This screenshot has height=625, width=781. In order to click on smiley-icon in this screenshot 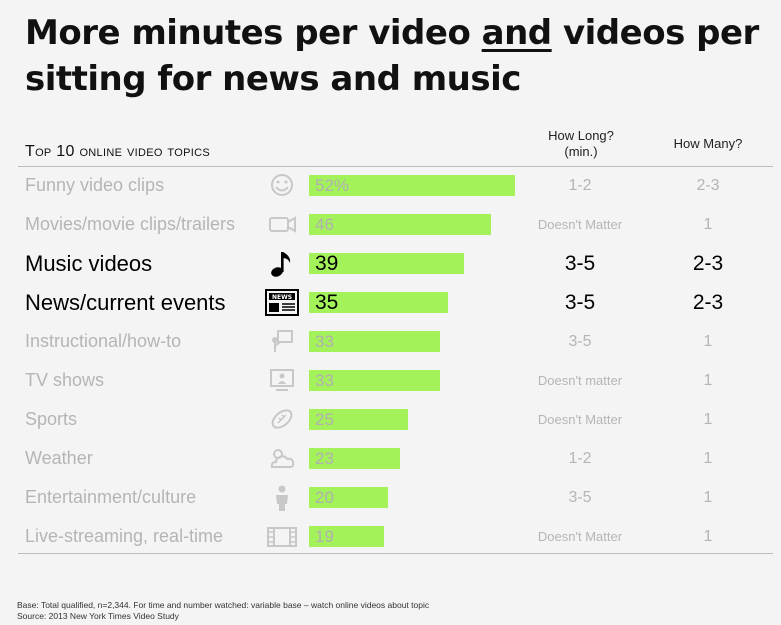, I will do `click(282, 185)`.